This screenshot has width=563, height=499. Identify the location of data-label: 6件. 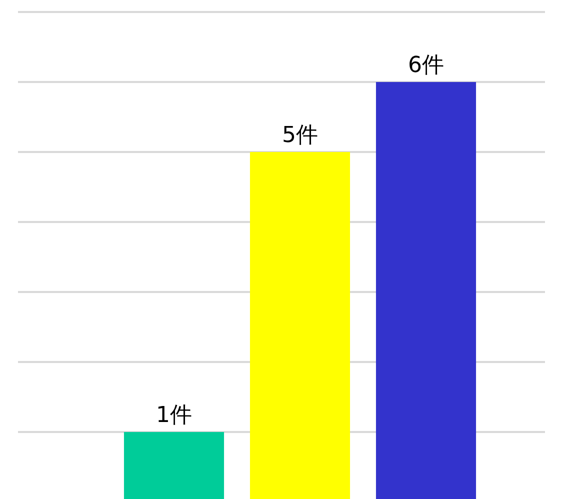
(426, 65).